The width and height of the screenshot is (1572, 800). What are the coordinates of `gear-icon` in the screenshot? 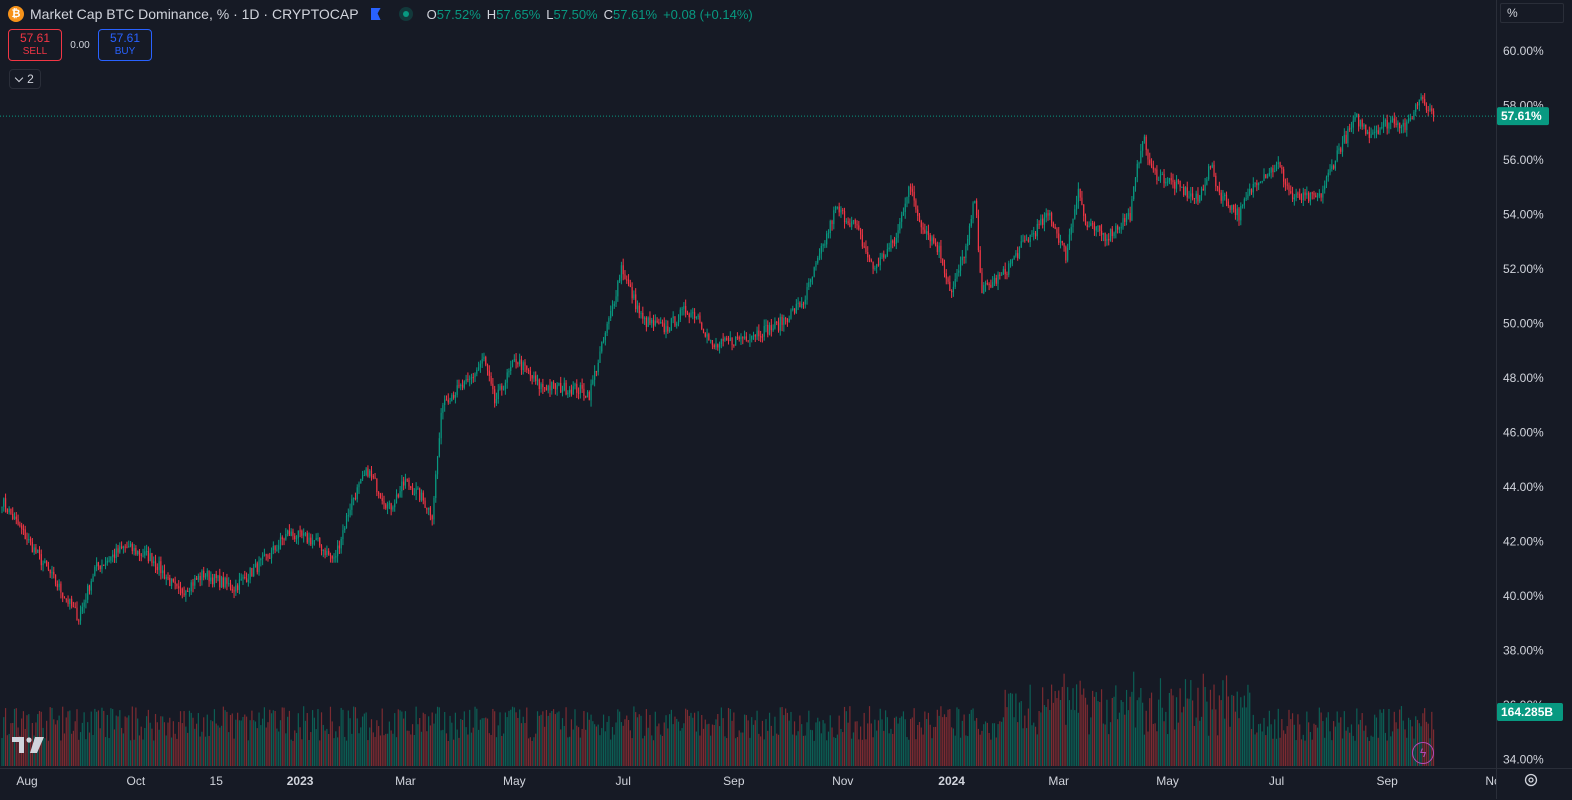 It's located at (1531, 780).